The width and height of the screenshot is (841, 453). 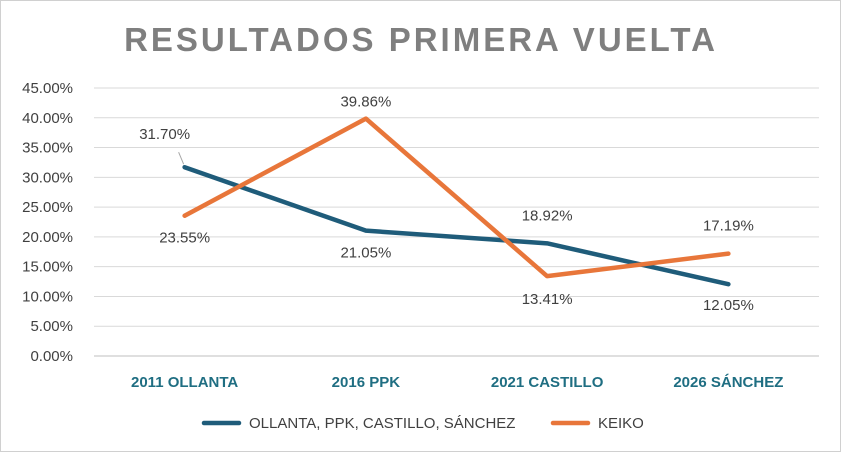 I want to click on legend: OLLANTA, PPK, CASTILLO, SÁNCHEZ KEIKO, so click(x=422, y=423).